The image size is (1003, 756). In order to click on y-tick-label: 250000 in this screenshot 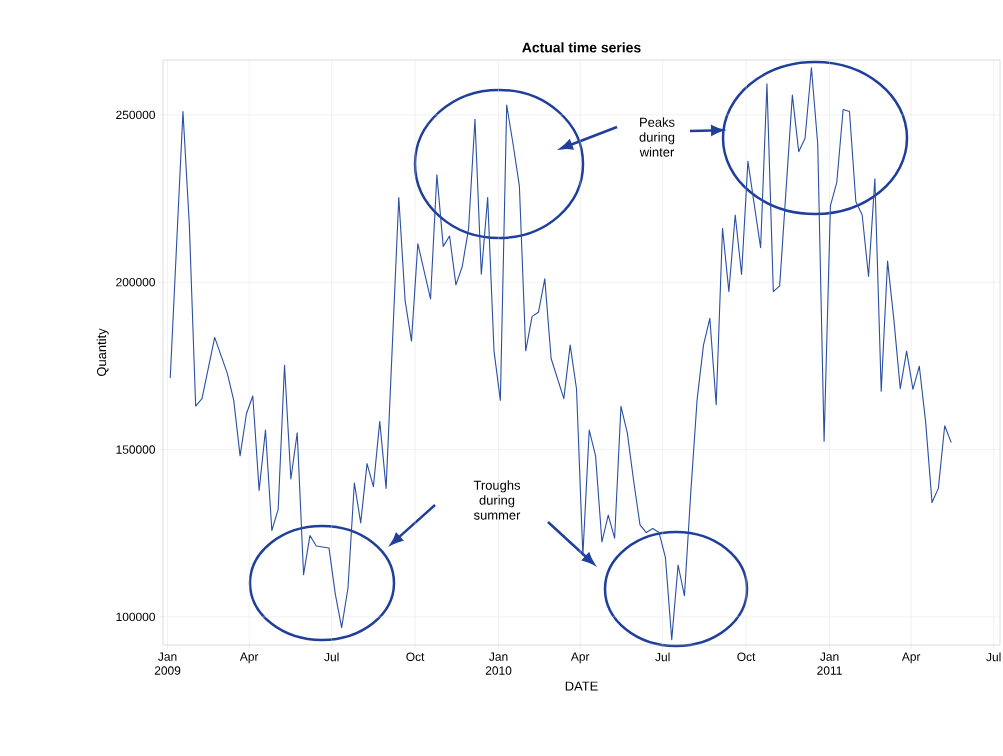, I will do `click(136, 115)`.